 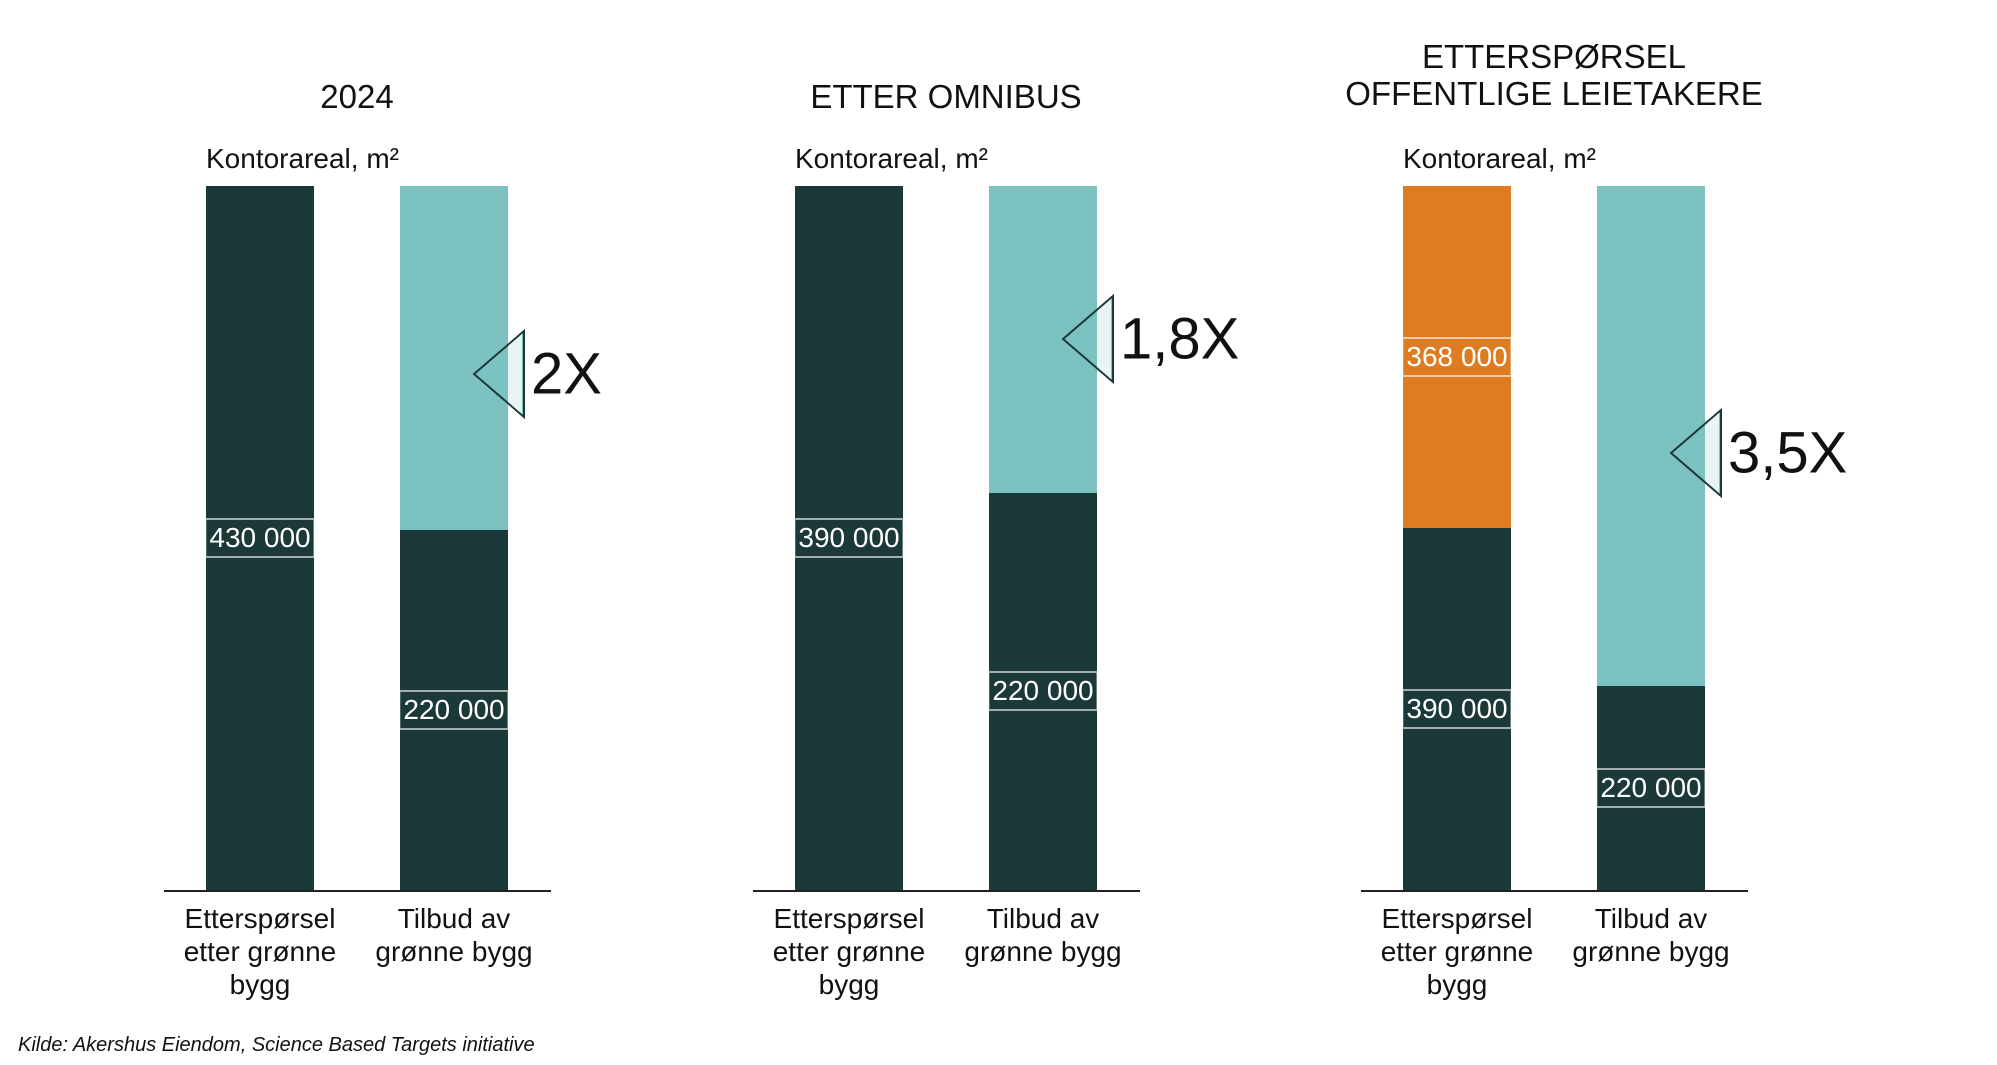 I want to click on panel-title: ETTERSPØRSEL OFFENTLIGE LEIETAKERE, so click(x=1554, y=75).